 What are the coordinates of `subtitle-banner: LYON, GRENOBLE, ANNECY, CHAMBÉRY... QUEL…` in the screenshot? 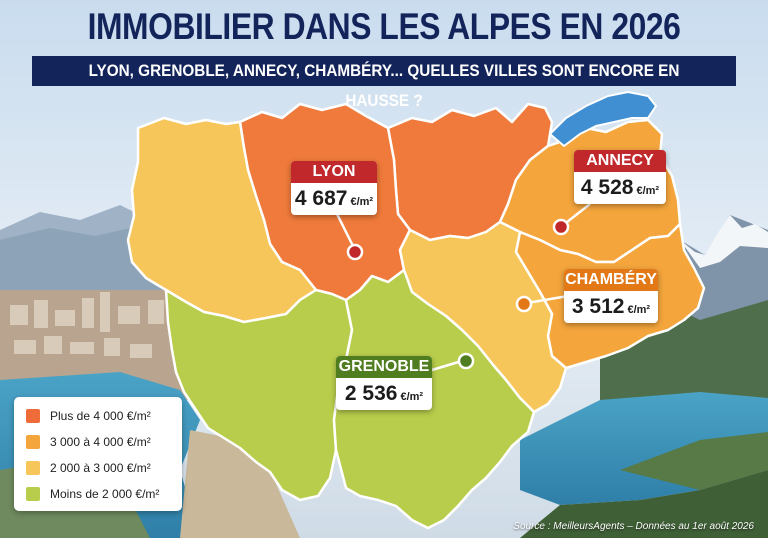 It's located at (384, 83).